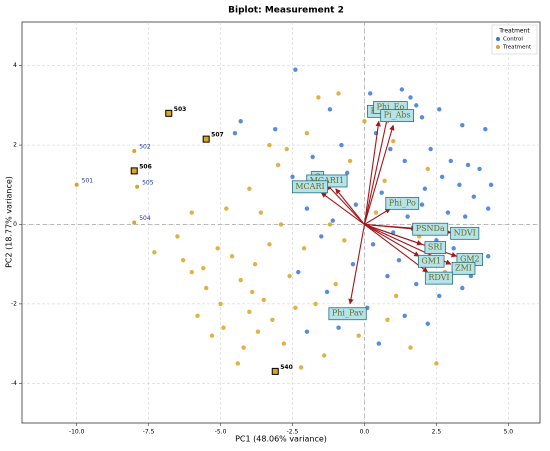 This screenshot has width=550, height=451. What do you see at coordinates (221, 432) in the screenshot?
I see `x-tick-label: -5.0` at bounding box center [221, 432].